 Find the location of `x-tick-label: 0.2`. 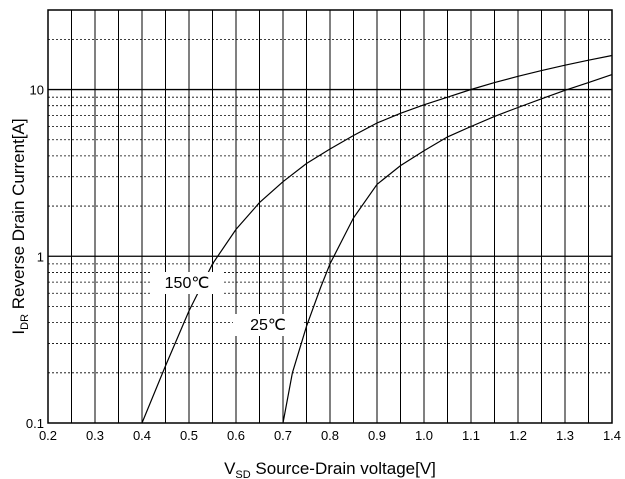

x-tick-label: 0.2 is located at coordinates (48, 435).